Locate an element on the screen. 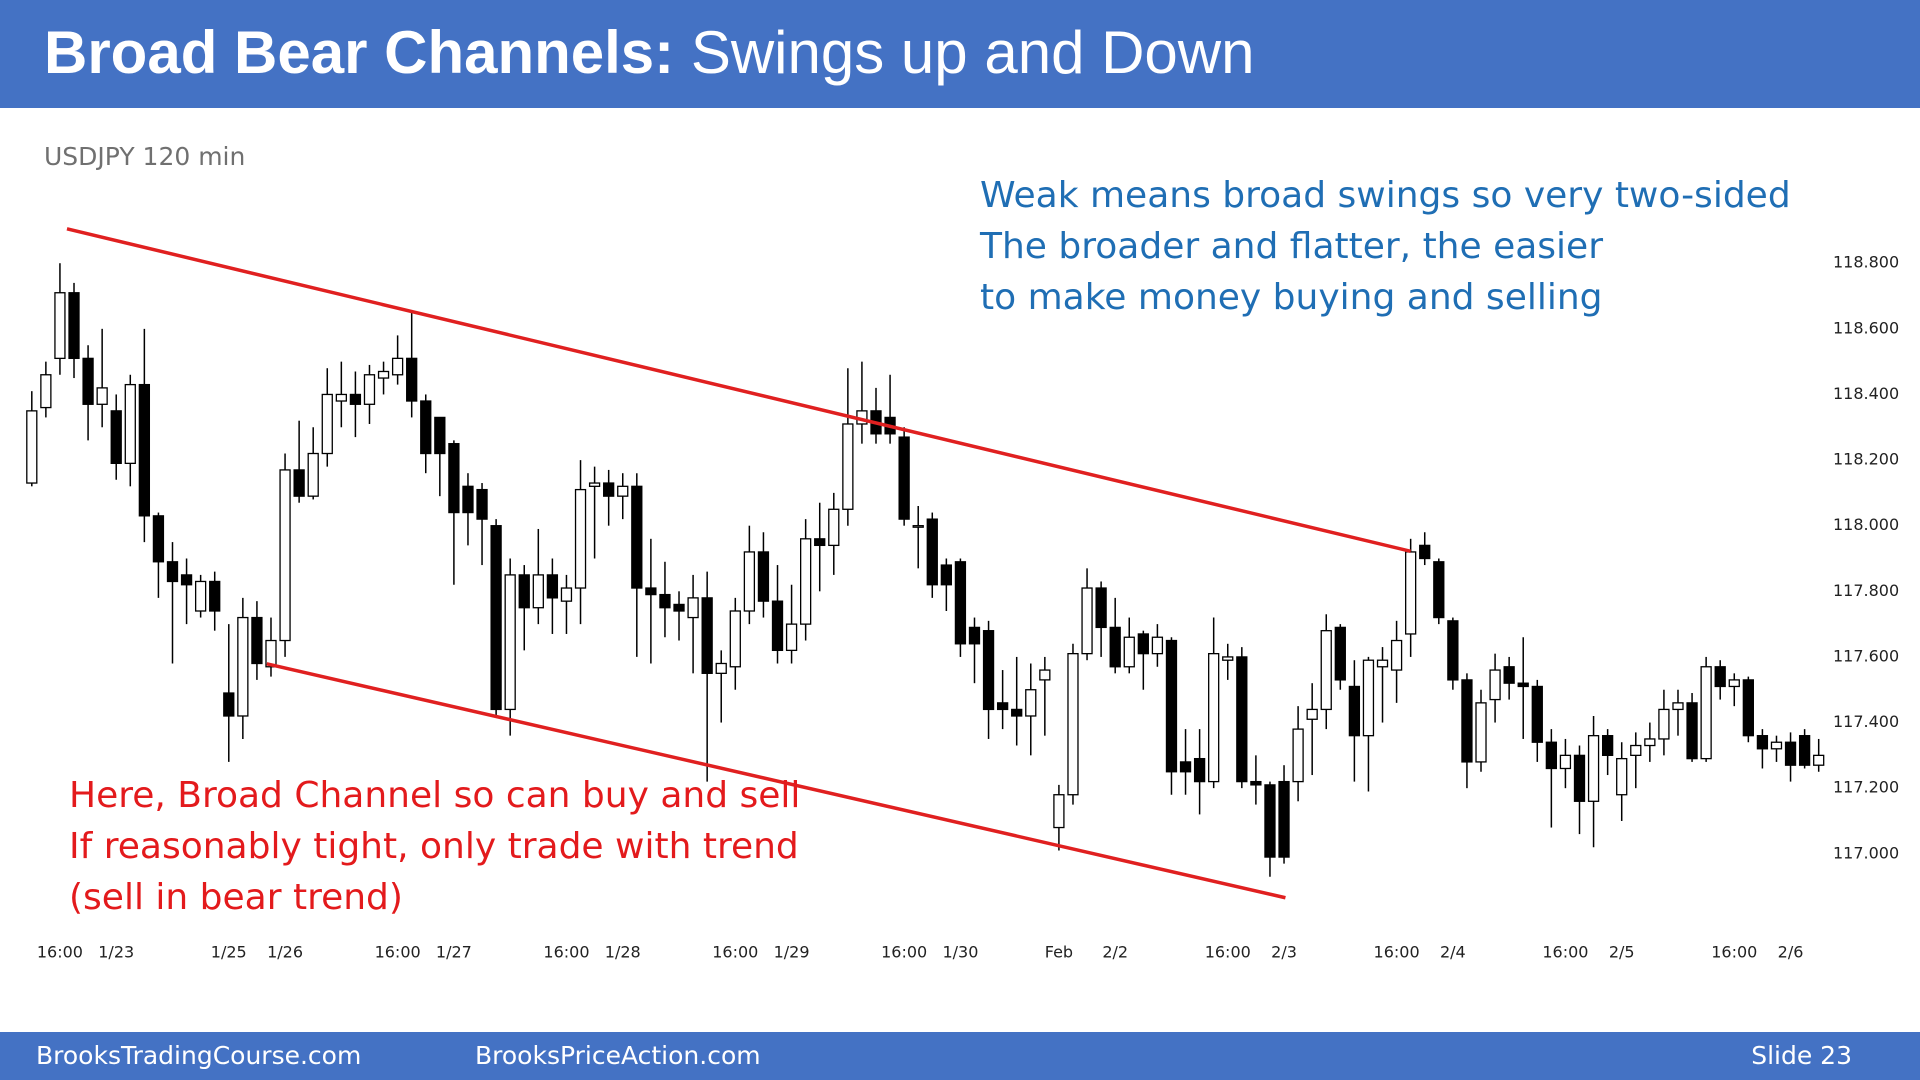  x-tick-label: 1/30 is located at coordinates (960, 952).